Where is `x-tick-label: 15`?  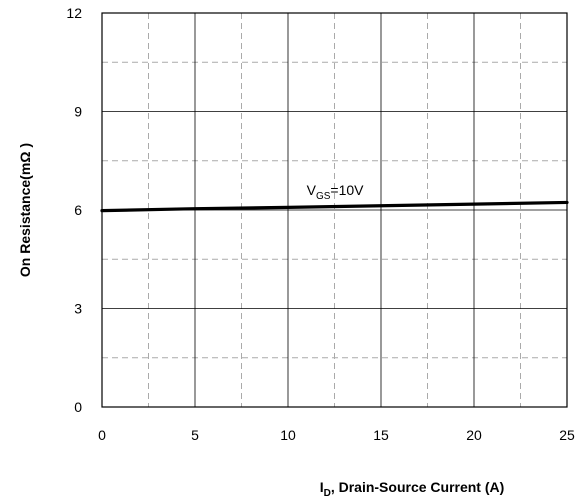 x-tick-label: 15 is located at coordinates (381, 435).